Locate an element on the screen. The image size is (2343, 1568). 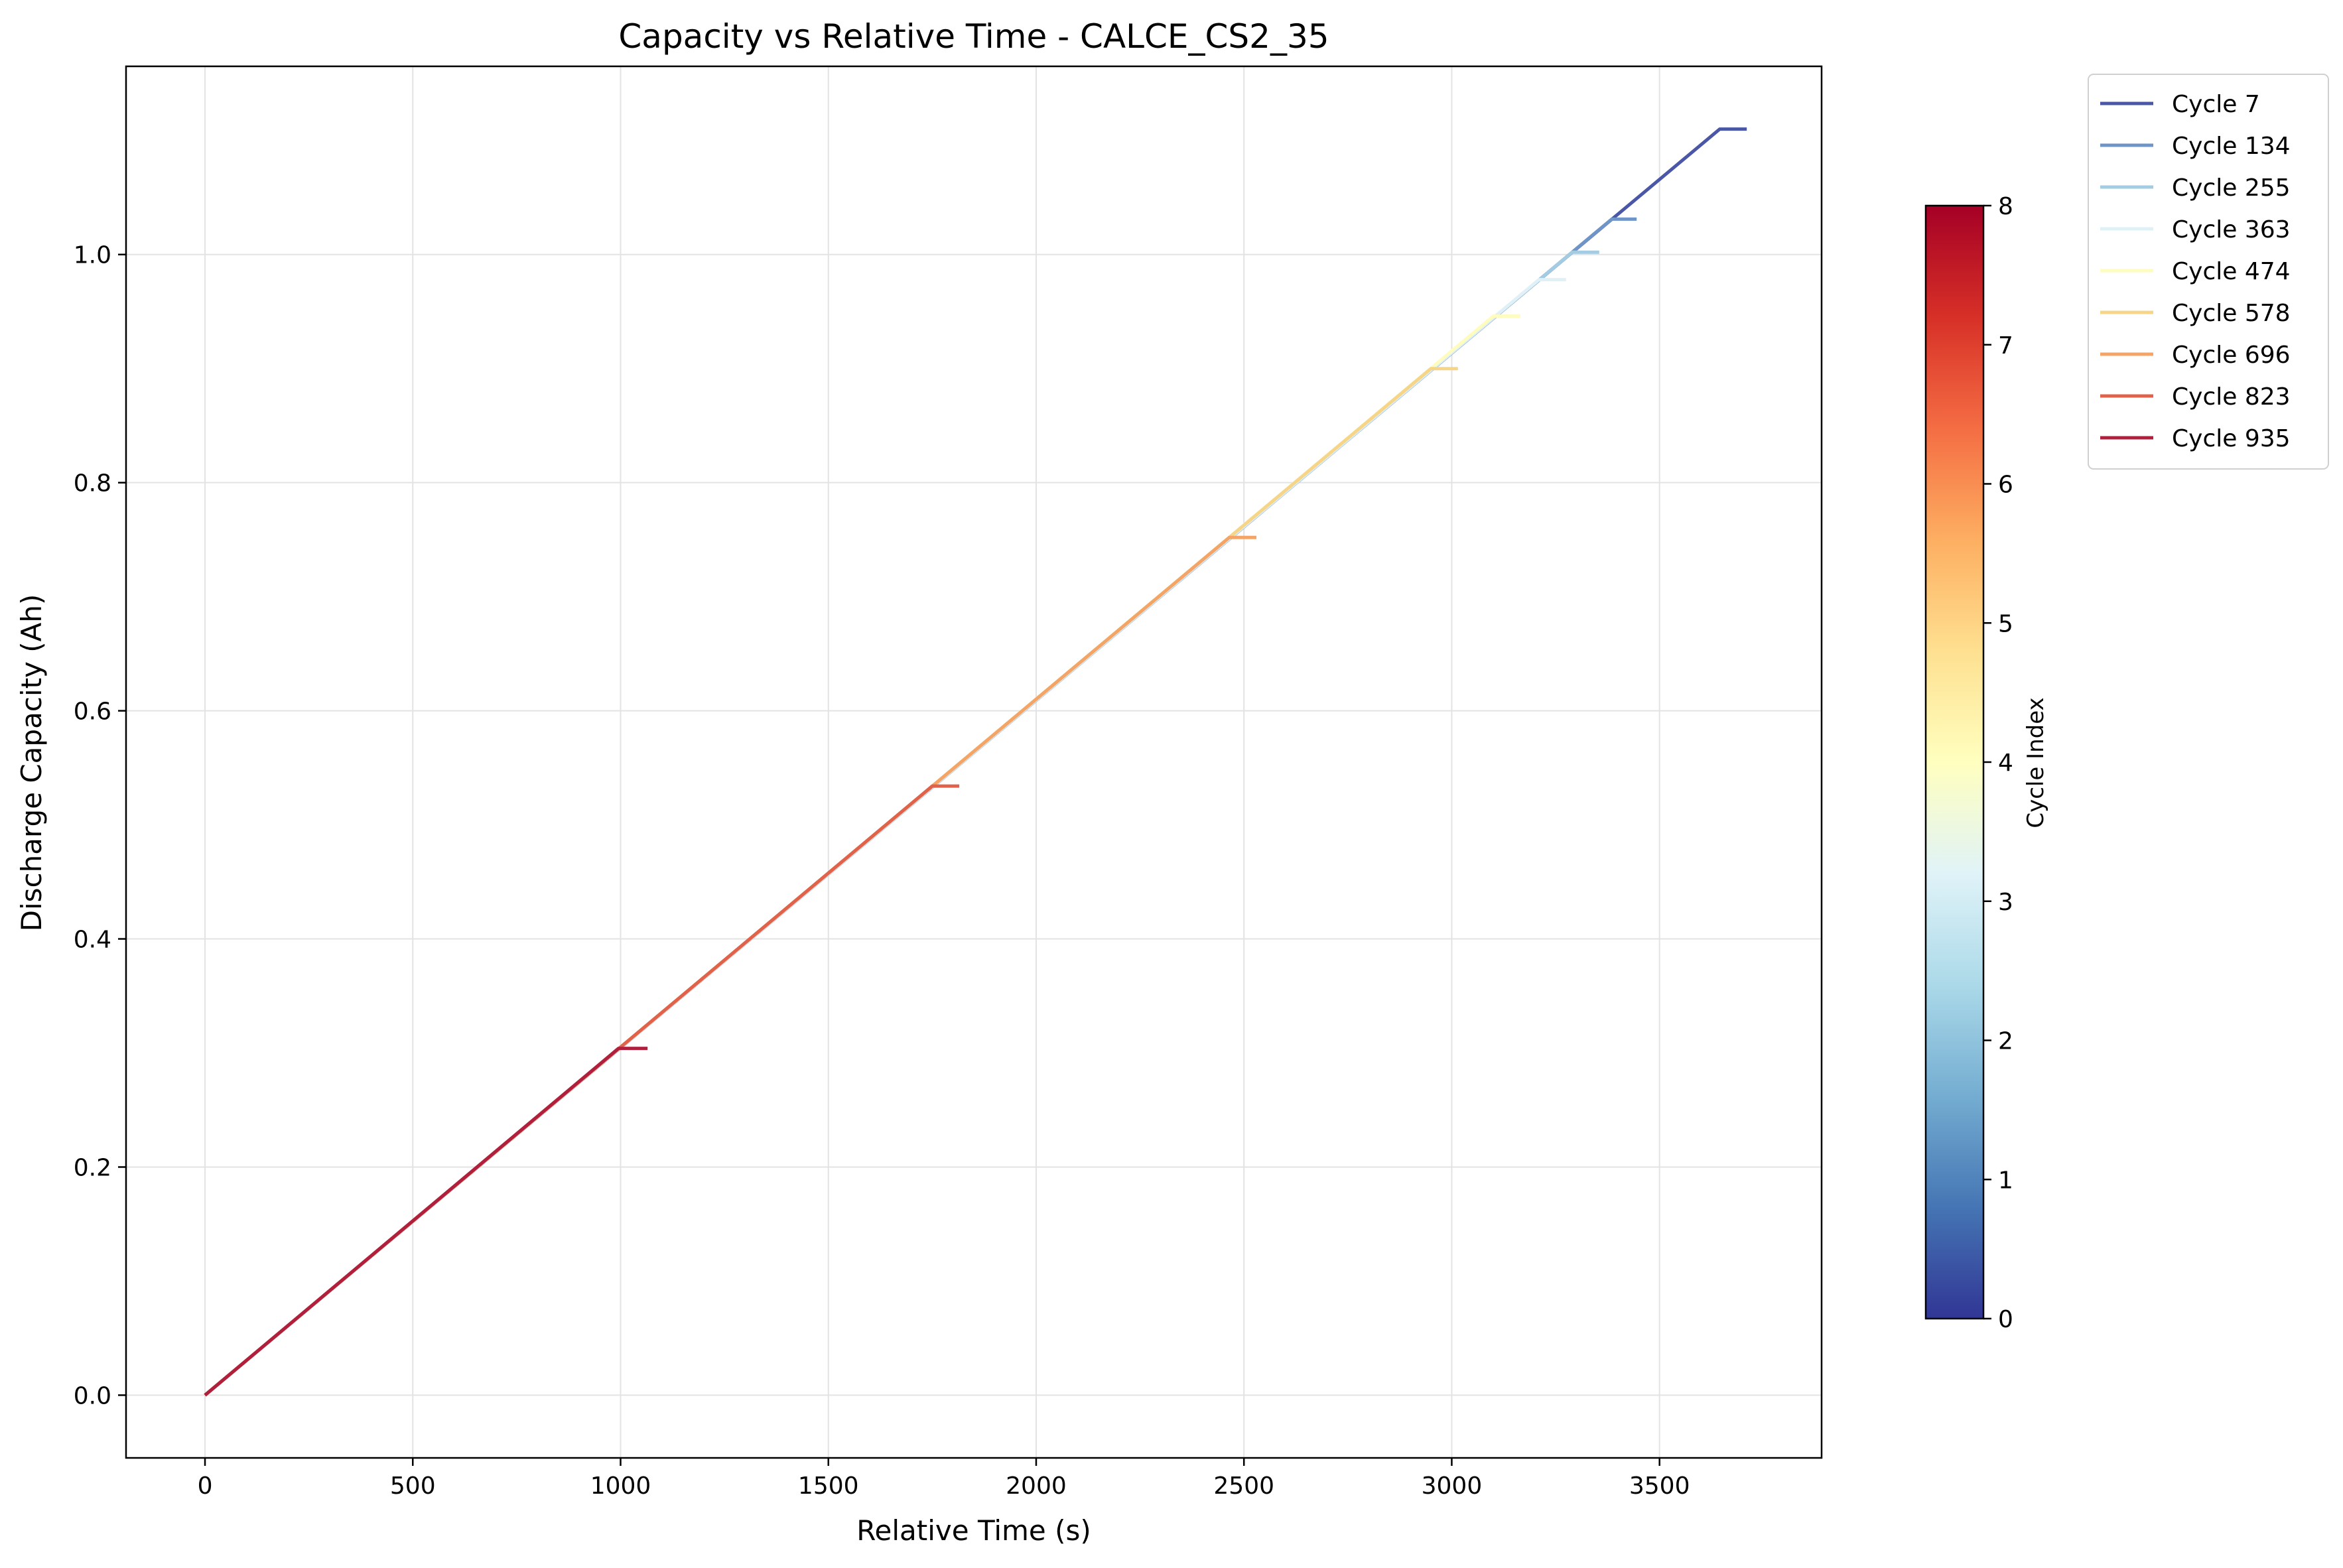
colorbar-tick-label: 8 is located at coordinates (2005, 207).